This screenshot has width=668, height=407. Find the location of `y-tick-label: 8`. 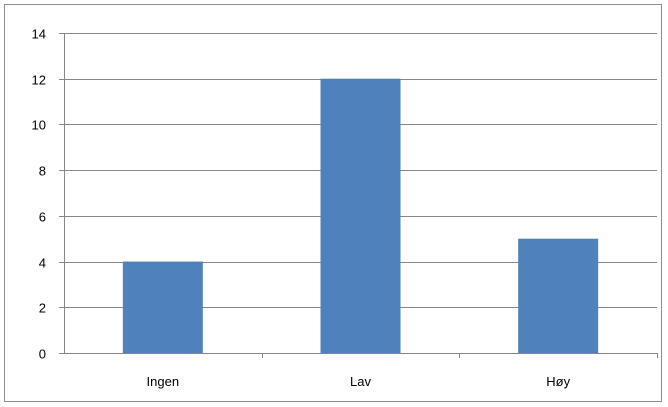

y-tick-label: 8 is located at coordinates (42, 171).